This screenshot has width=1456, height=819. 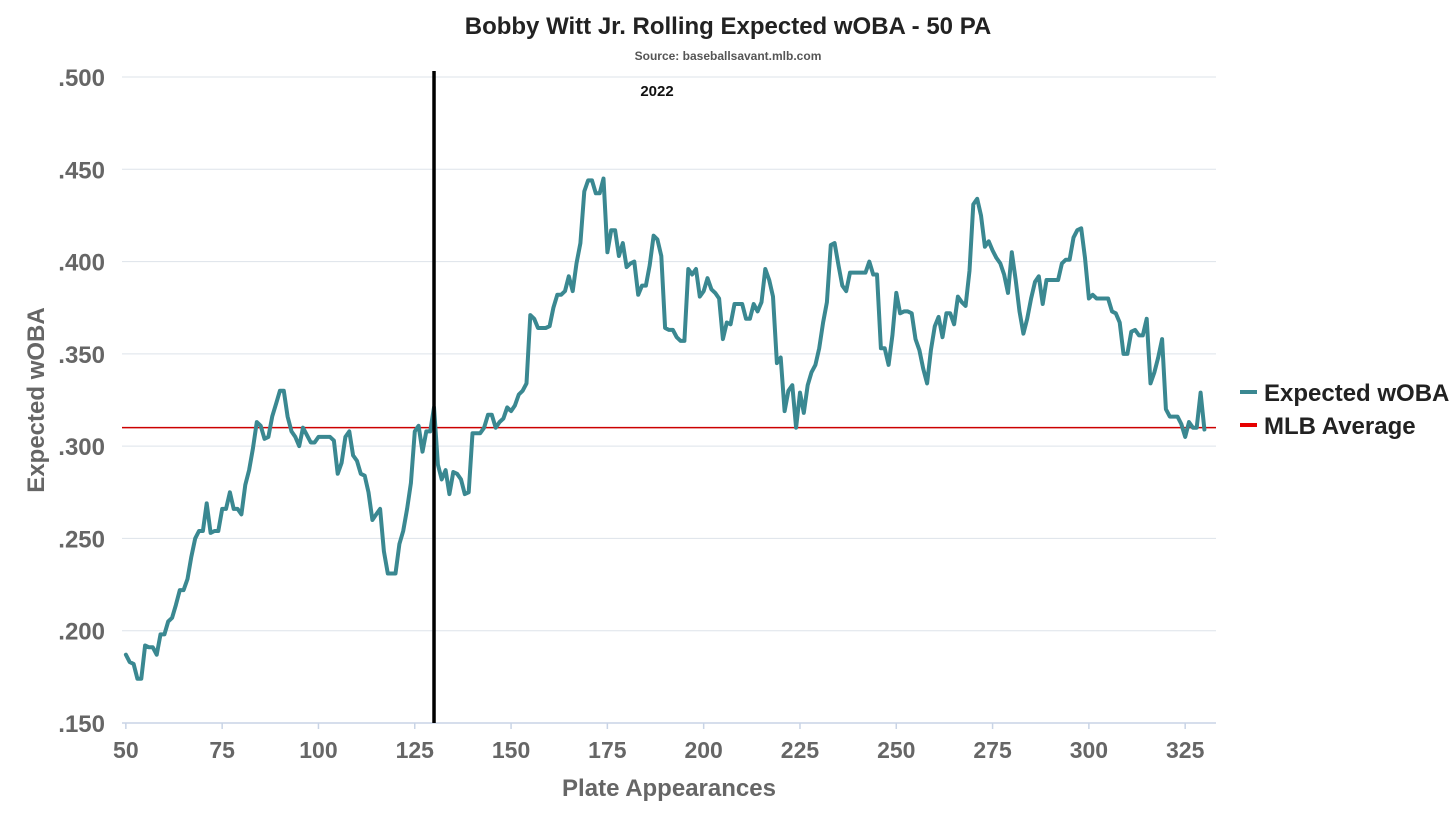 What do you see at coordinates (81, 401) in the screenshot?
I see `y-axis-ticks: .150 .200 .250 .300 .350 .400 .450 .500` at bounding box center [81, 401].